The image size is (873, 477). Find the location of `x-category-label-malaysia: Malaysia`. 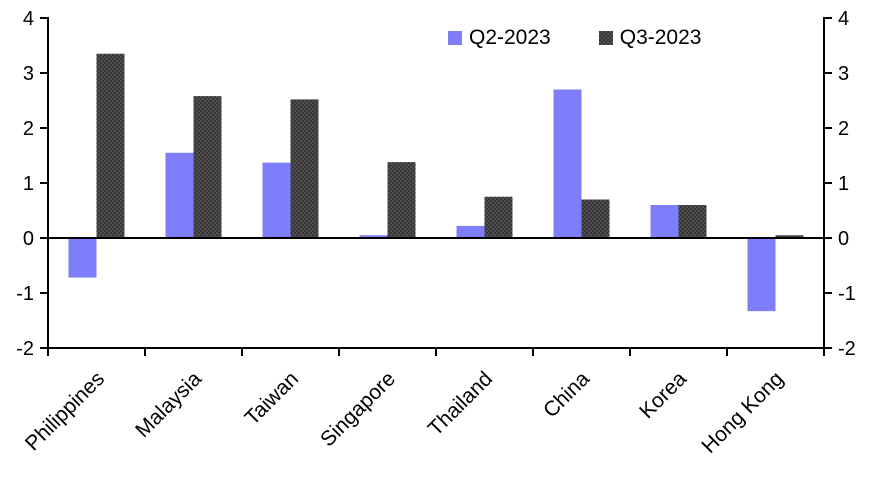

x-category-label-malaysia: Malaysia is located at coordinates (168, 404).